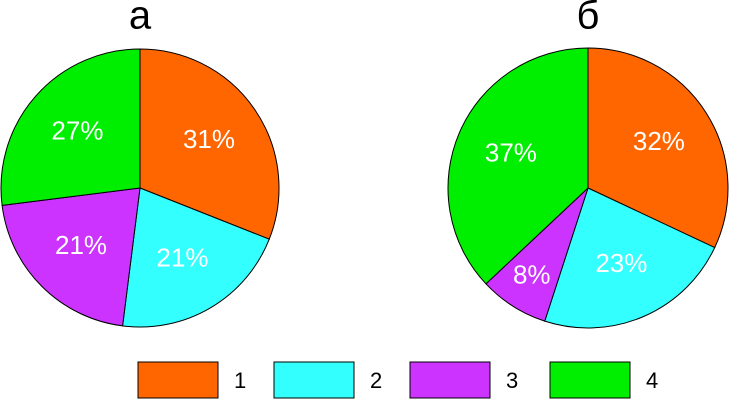 The width and height of the screenshot is (730, 402). What do you see at coordinates (659, 141) in the screenshot?
I see `value-label: 32%` at bounding box center [659, 141].